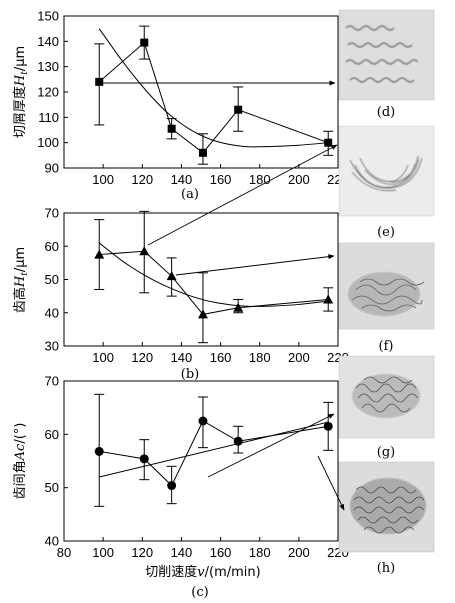 This screenshot has height=603, width=455. I want to click on panel-c-xtick-label: 200, so click(299, 552).